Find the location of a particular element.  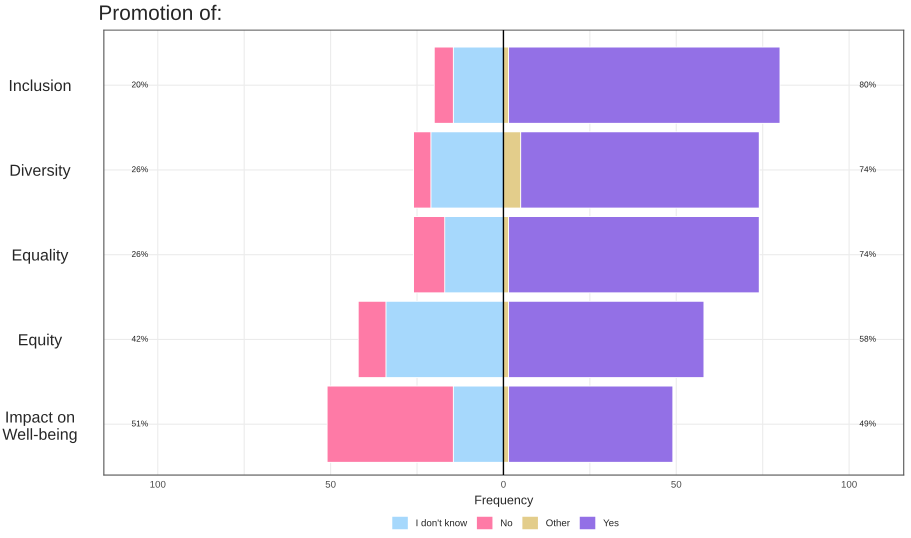

x-tick-label: 0 is located at coordinates (503, 484).